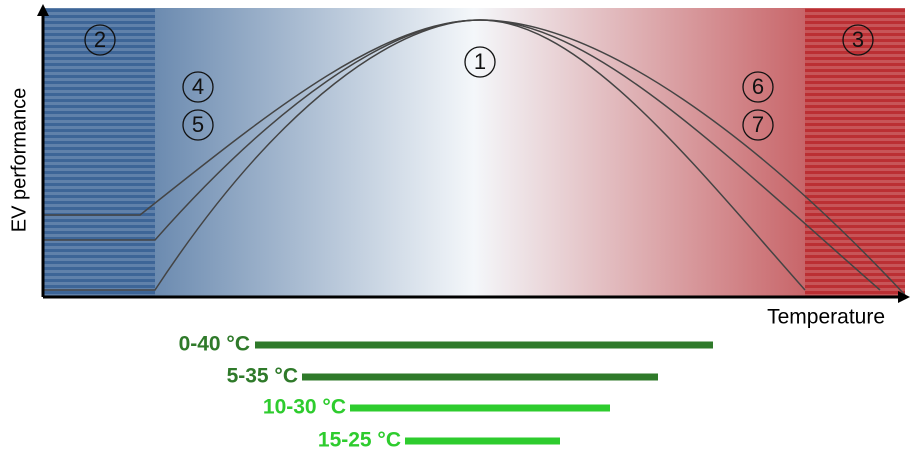 This screenshot has height=455, width=910. What do you see at coordinates (359, 440) in the screenshot?
I see `range-label: 15-25 °C` at bounding box center [359, 440].